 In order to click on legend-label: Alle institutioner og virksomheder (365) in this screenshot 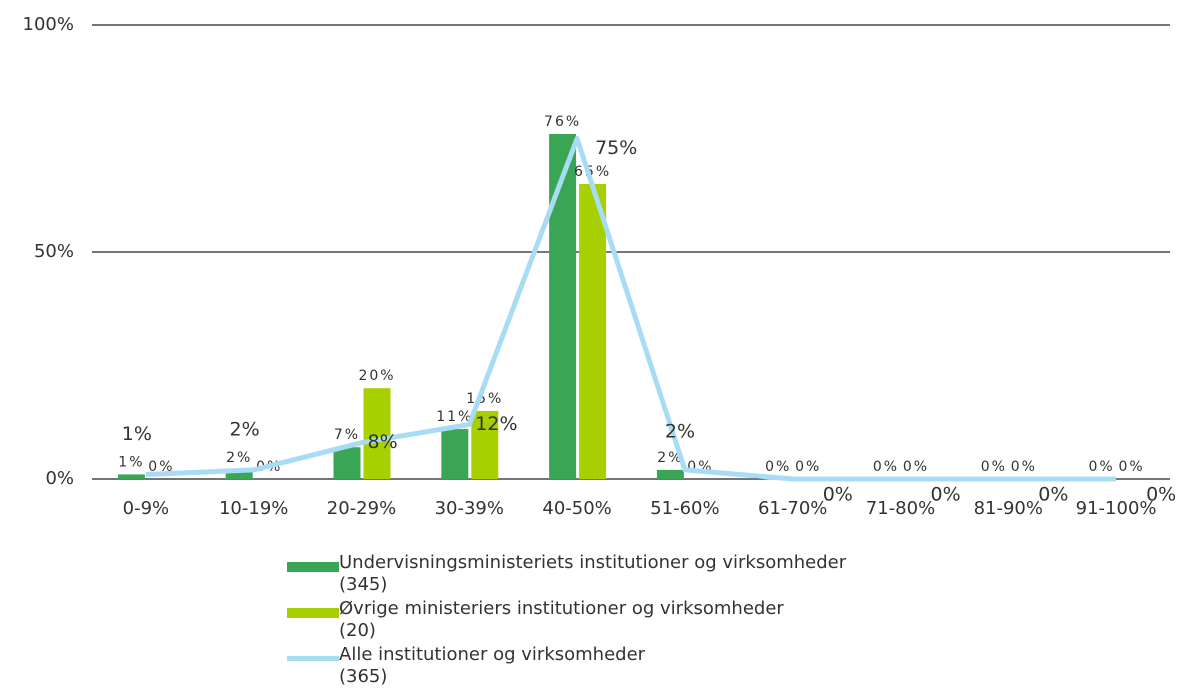, I will do `click(492, 665)`.